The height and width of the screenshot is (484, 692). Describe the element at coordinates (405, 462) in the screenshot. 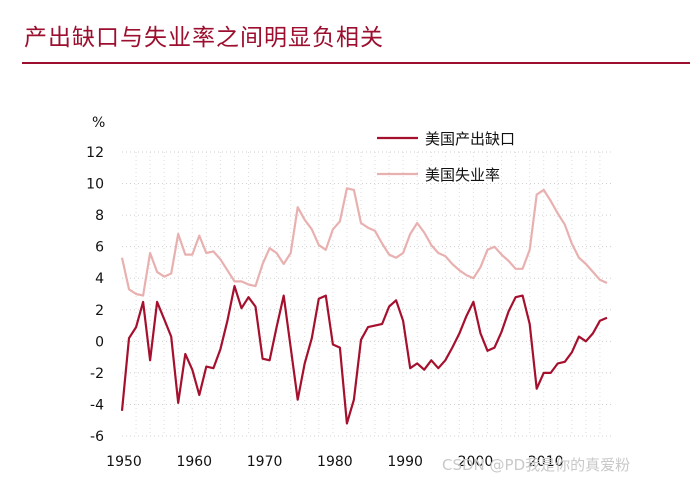

I see `x-tick-label: 1990` at that location.